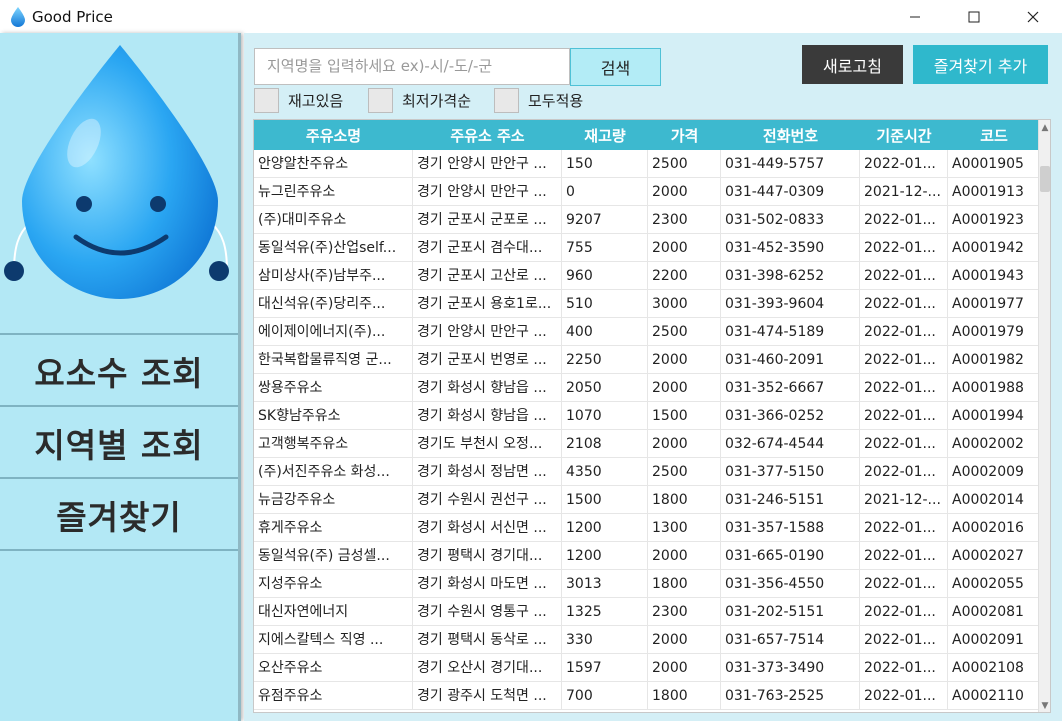  What do you see at coordinates (684, 612) in the screenshot?
I see `cell-price: 2300` at bounding box center [684, 612].